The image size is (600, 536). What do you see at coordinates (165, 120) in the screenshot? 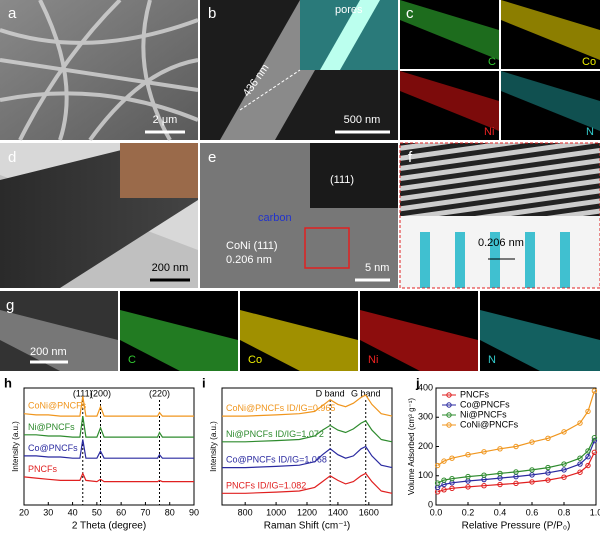
I see `scale-bar-label: 2 μm` at bounding box center [165, 120].